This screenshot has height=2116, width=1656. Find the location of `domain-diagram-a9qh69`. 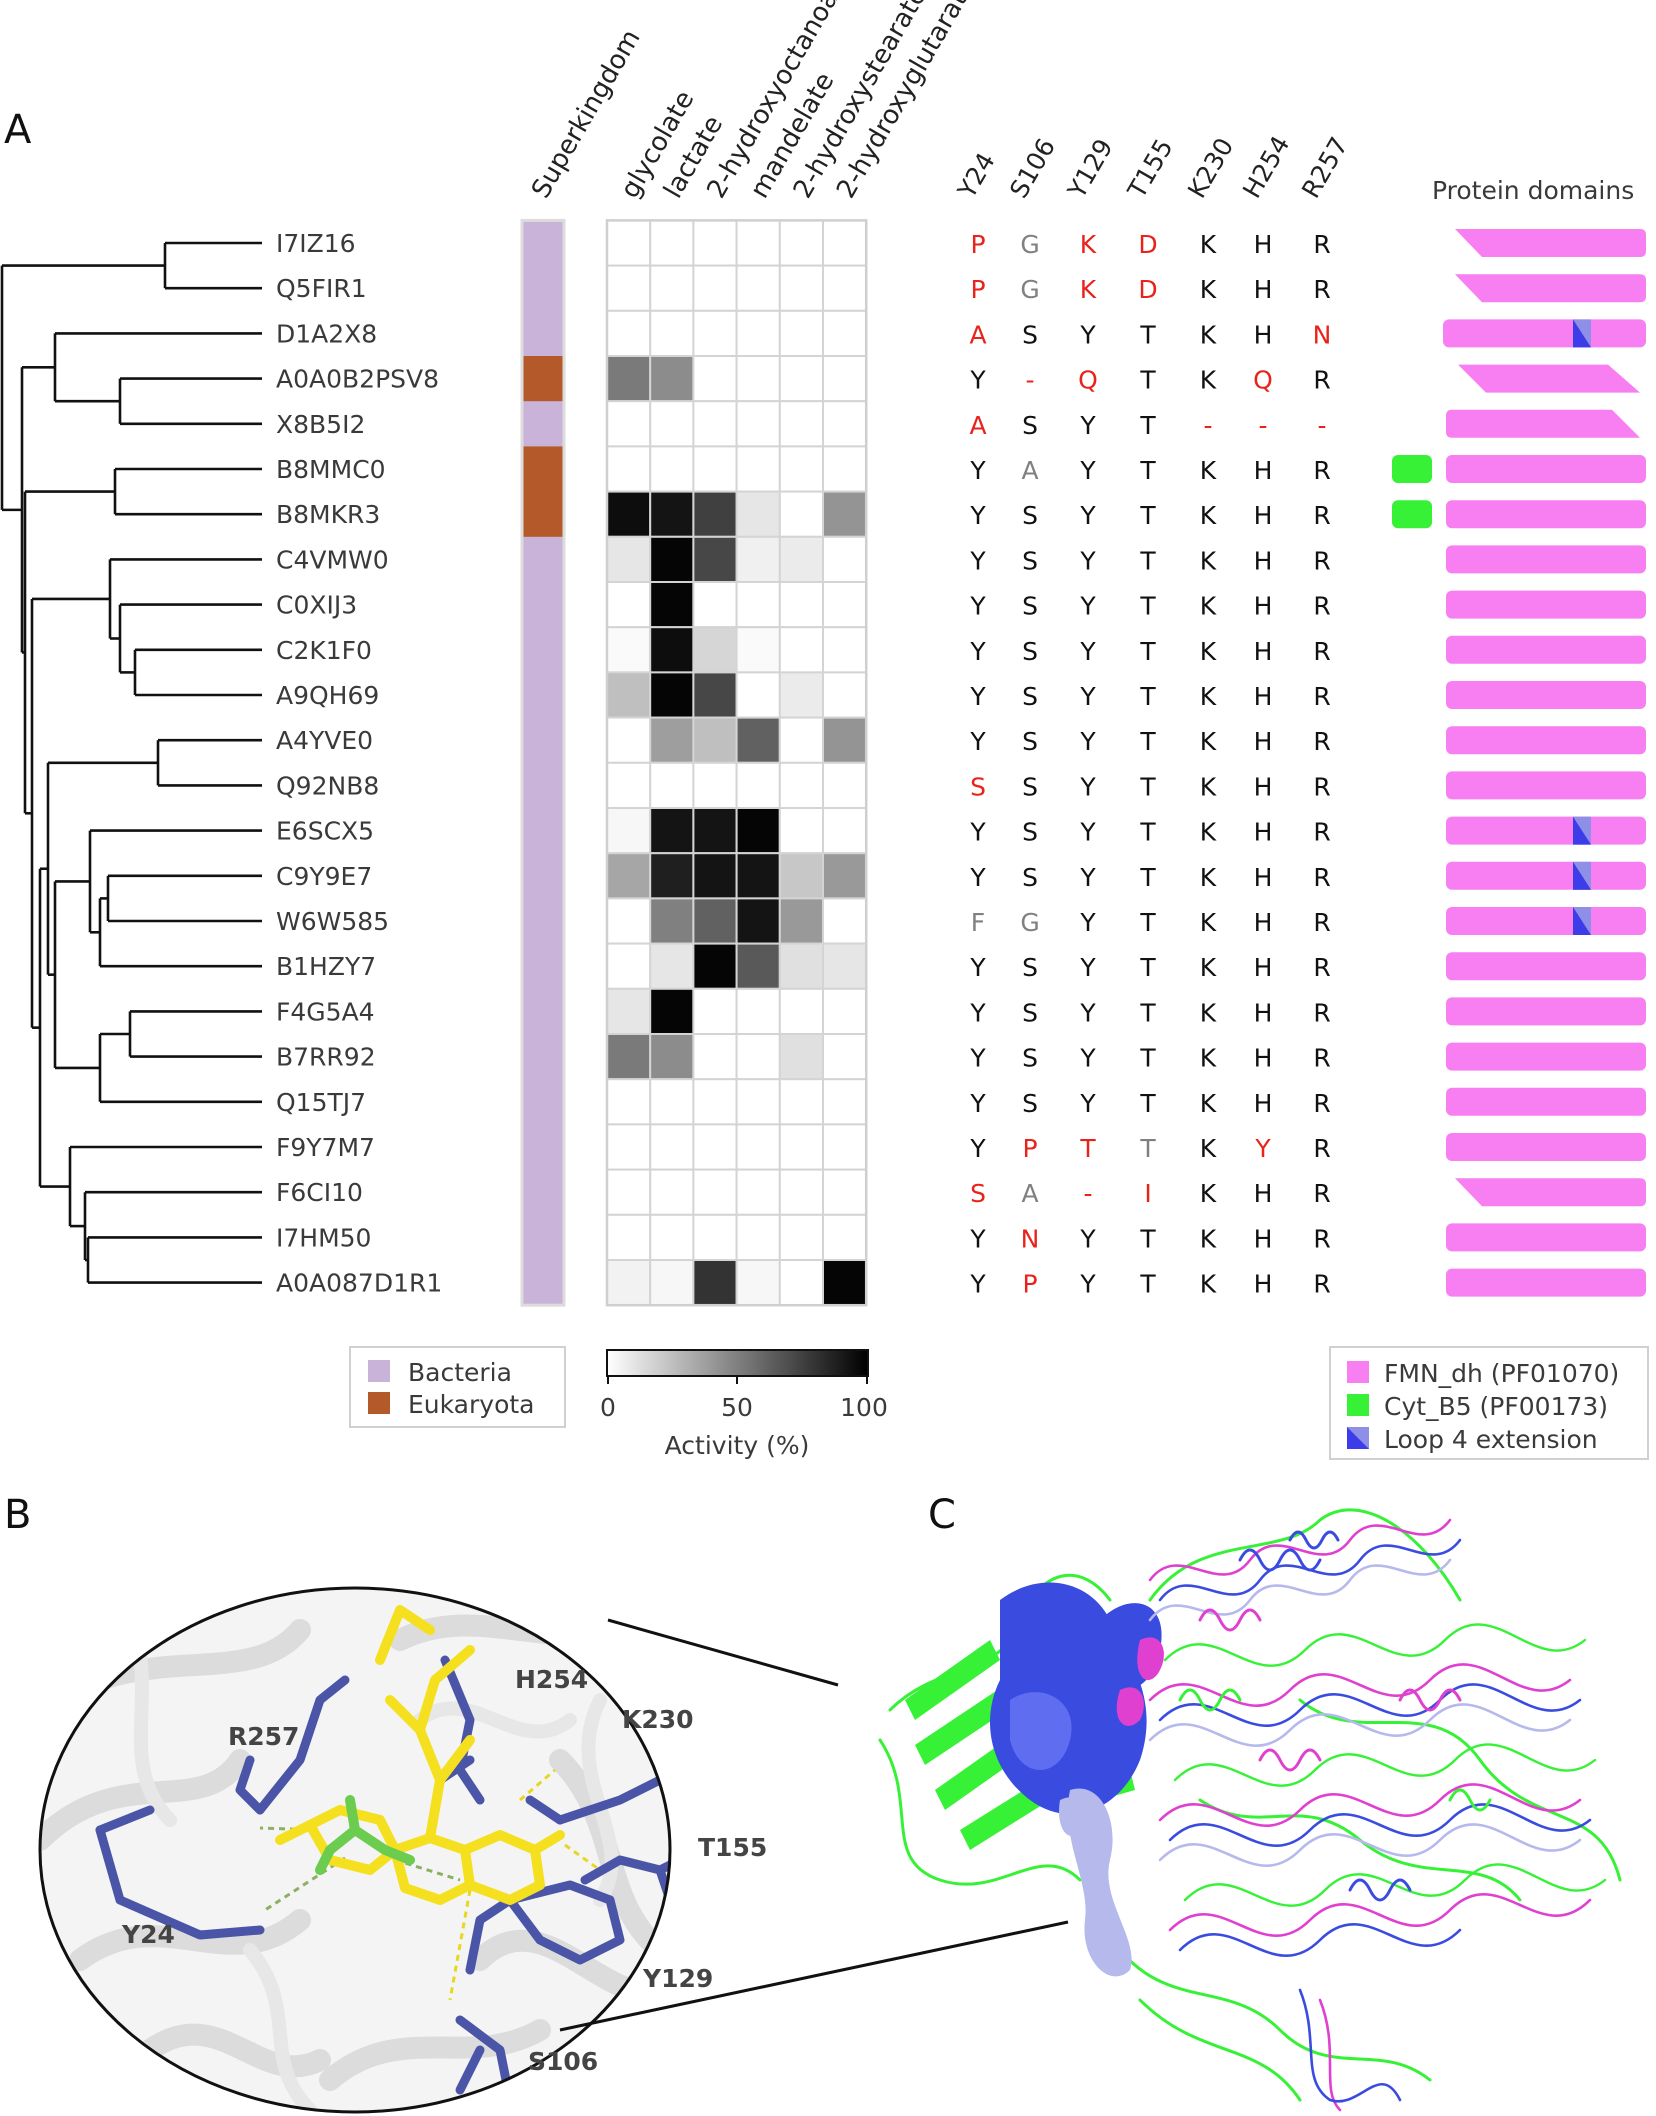

domain-diagram-a9qh69 is located at coordinates (1546, 695).